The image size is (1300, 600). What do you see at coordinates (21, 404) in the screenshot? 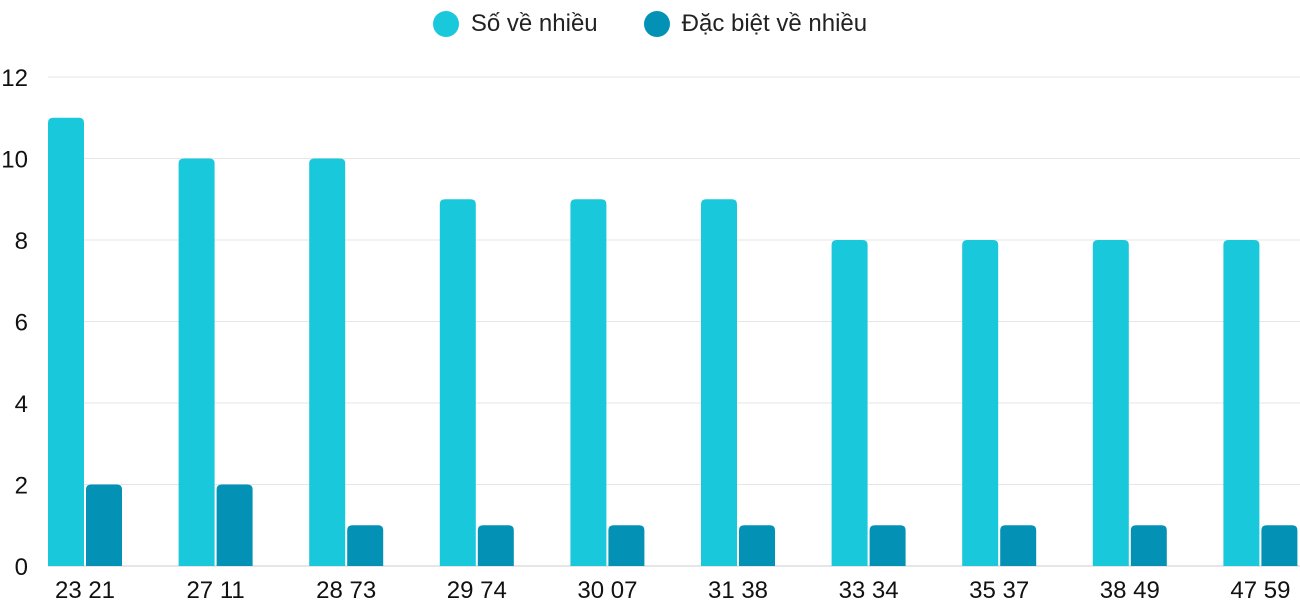
I see `y-tick-label: 4` at bounding box center [21, 404].